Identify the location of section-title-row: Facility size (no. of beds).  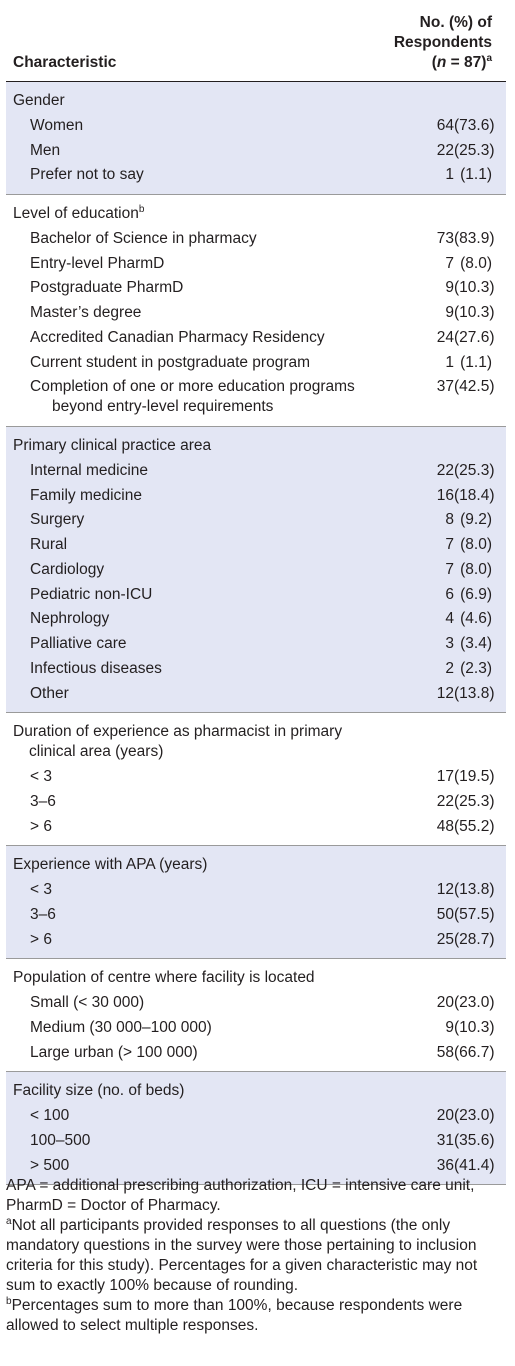
(256, 1091).